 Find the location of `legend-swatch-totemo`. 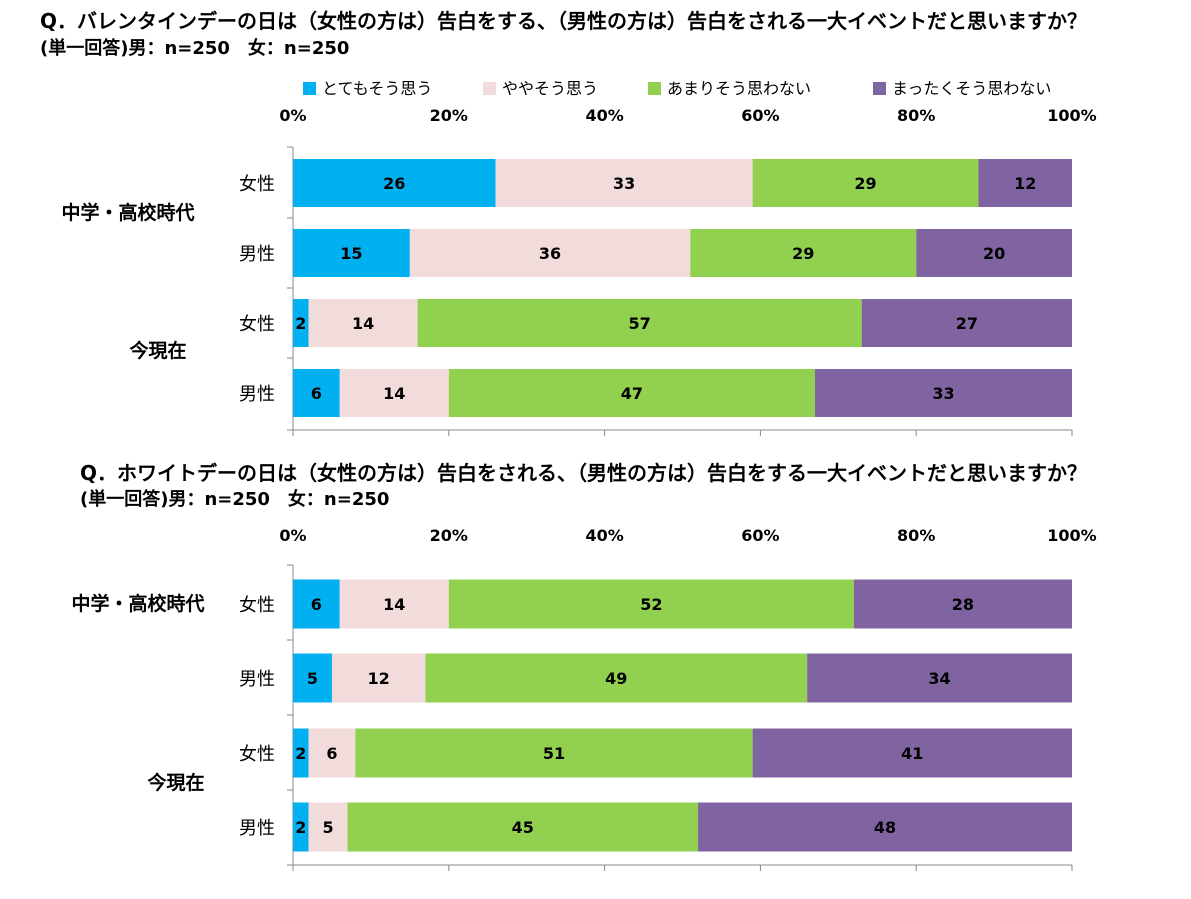

legend-swatch-totemo is located at coordinates (309, 88).